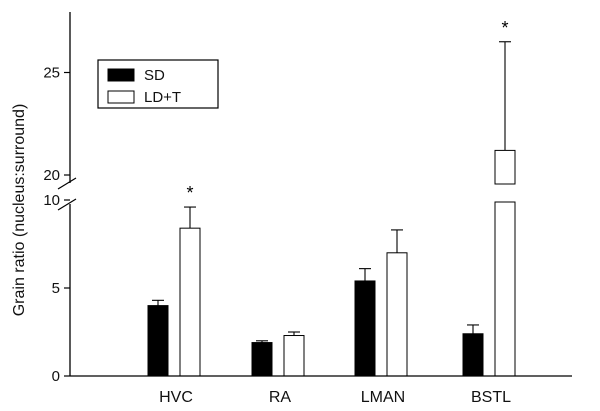 Image resolution: width=600 pixels, height=411 pixels. I want to click on y-tick-label: 20, so click(51, 175).